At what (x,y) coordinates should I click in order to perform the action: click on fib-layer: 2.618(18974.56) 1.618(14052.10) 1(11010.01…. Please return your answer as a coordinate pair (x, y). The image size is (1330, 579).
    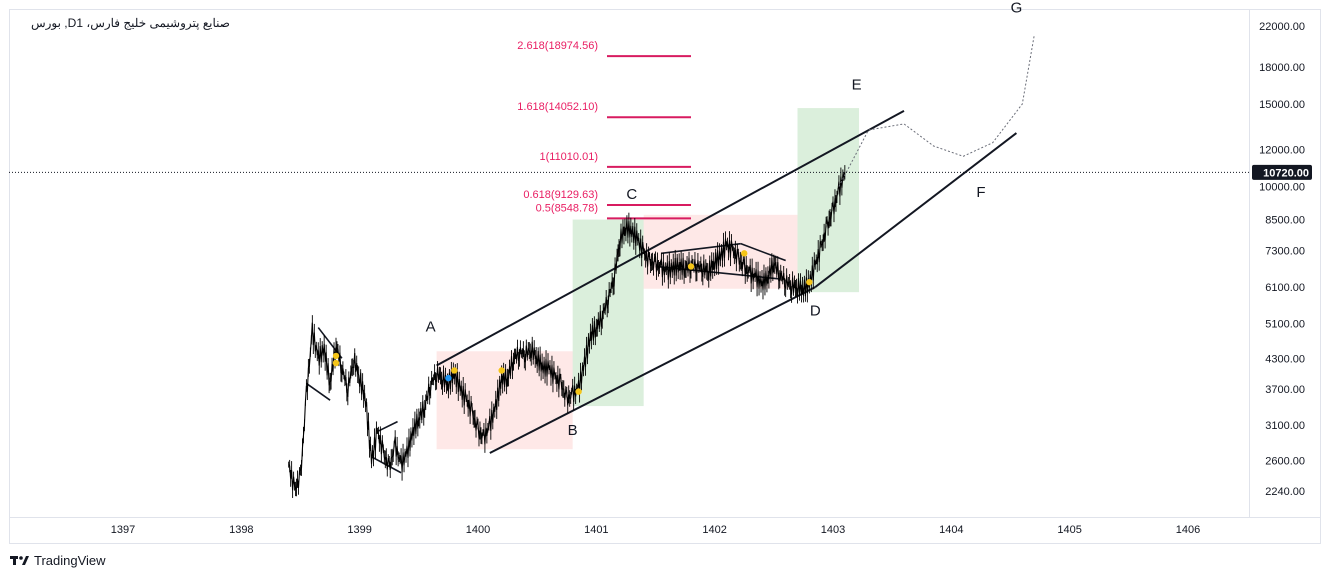
    Looking at the image, I should click on (604, 130).